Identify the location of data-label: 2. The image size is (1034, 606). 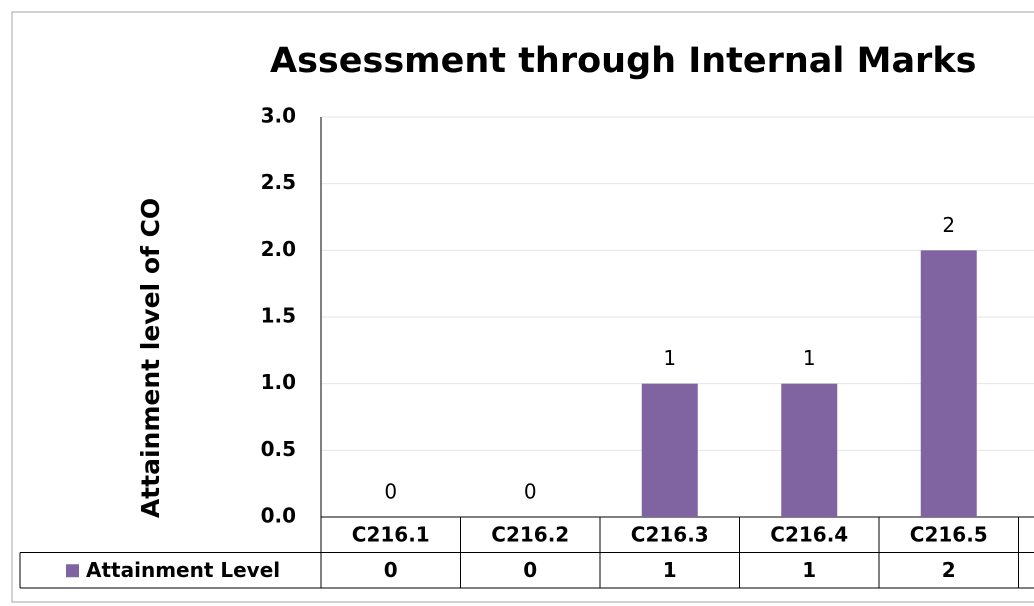
(948, 225).